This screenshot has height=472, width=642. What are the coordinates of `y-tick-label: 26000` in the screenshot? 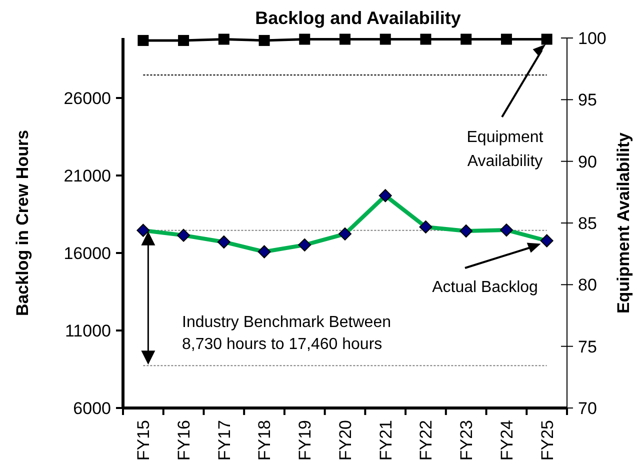 It's located at (87, 98).